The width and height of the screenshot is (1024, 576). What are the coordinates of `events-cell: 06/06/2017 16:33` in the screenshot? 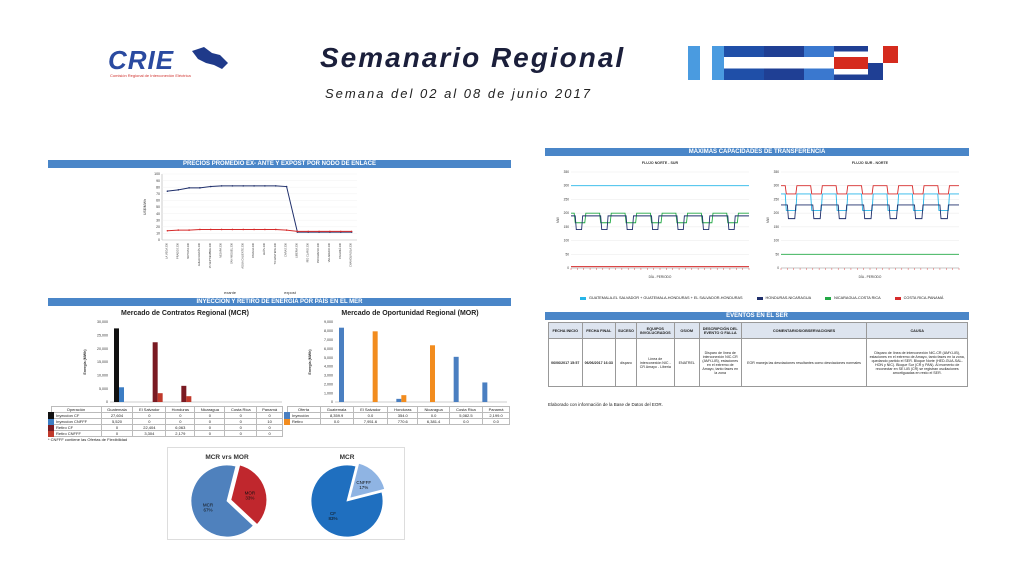 It's located at (599, 362).